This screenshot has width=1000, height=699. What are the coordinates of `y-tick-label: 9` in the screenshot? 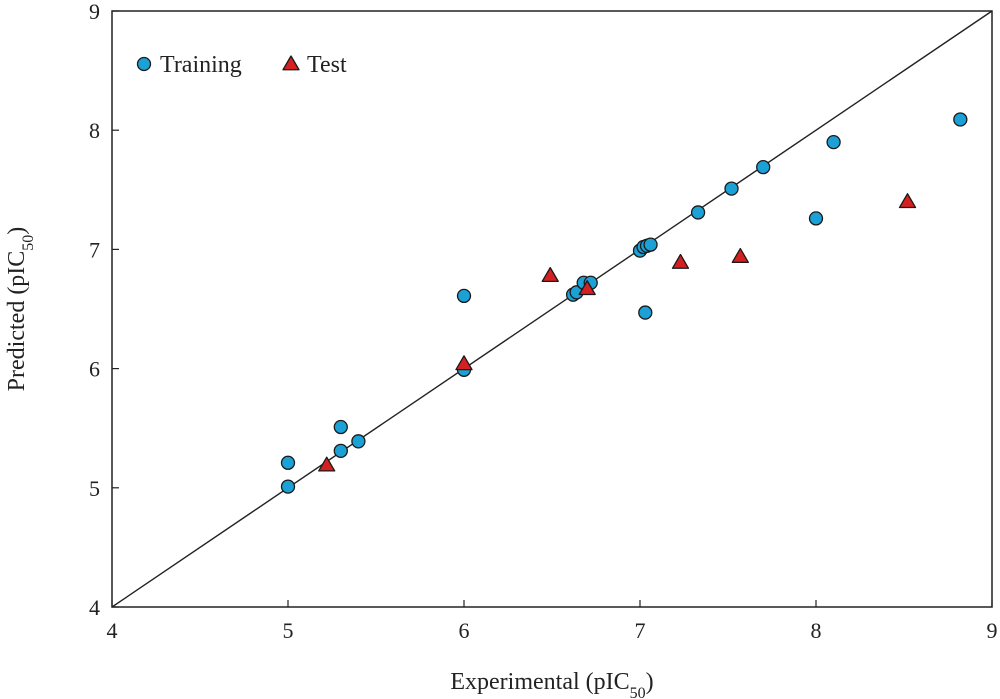 It's located at (94, 12).